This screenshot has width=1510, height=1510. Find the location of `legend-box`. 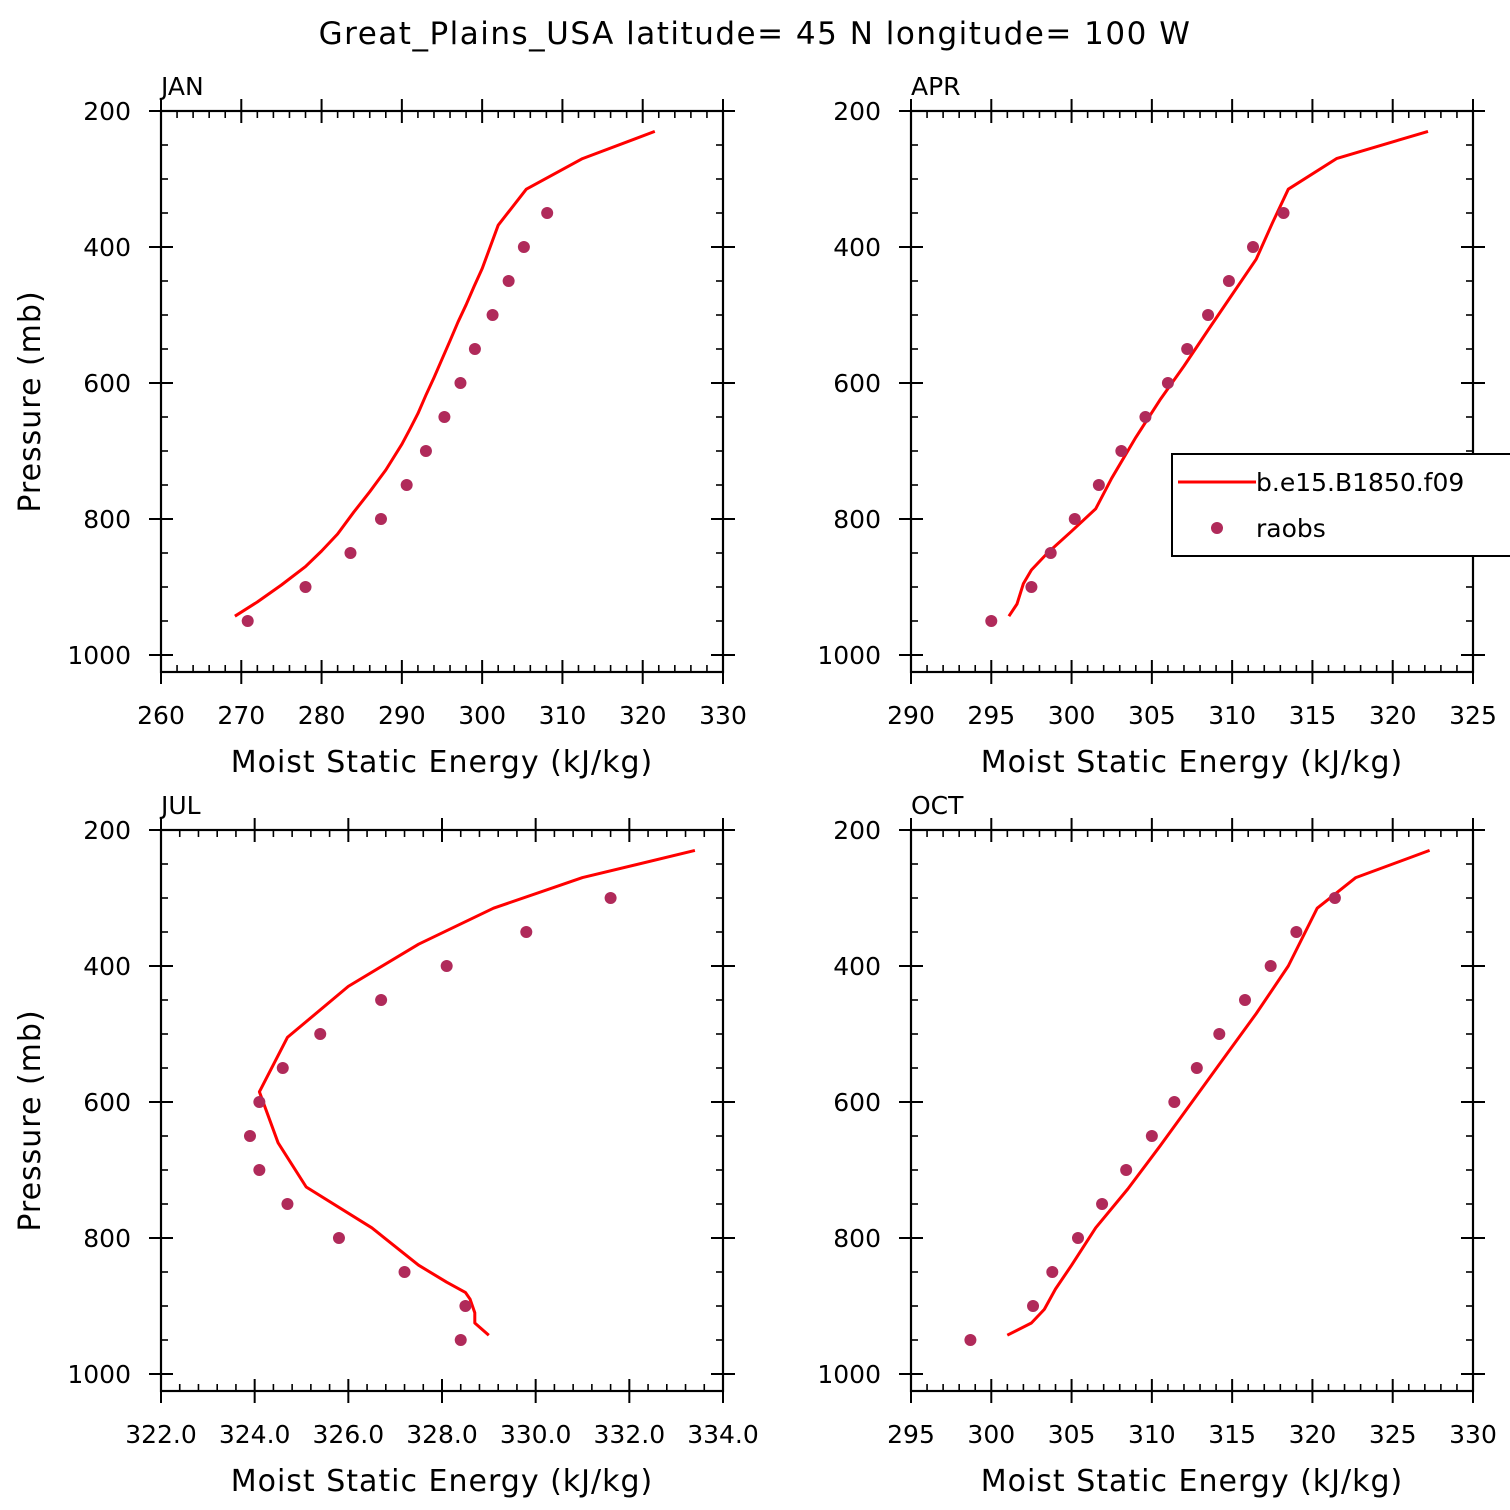

legend-box is located at coordinates (1340, 505).